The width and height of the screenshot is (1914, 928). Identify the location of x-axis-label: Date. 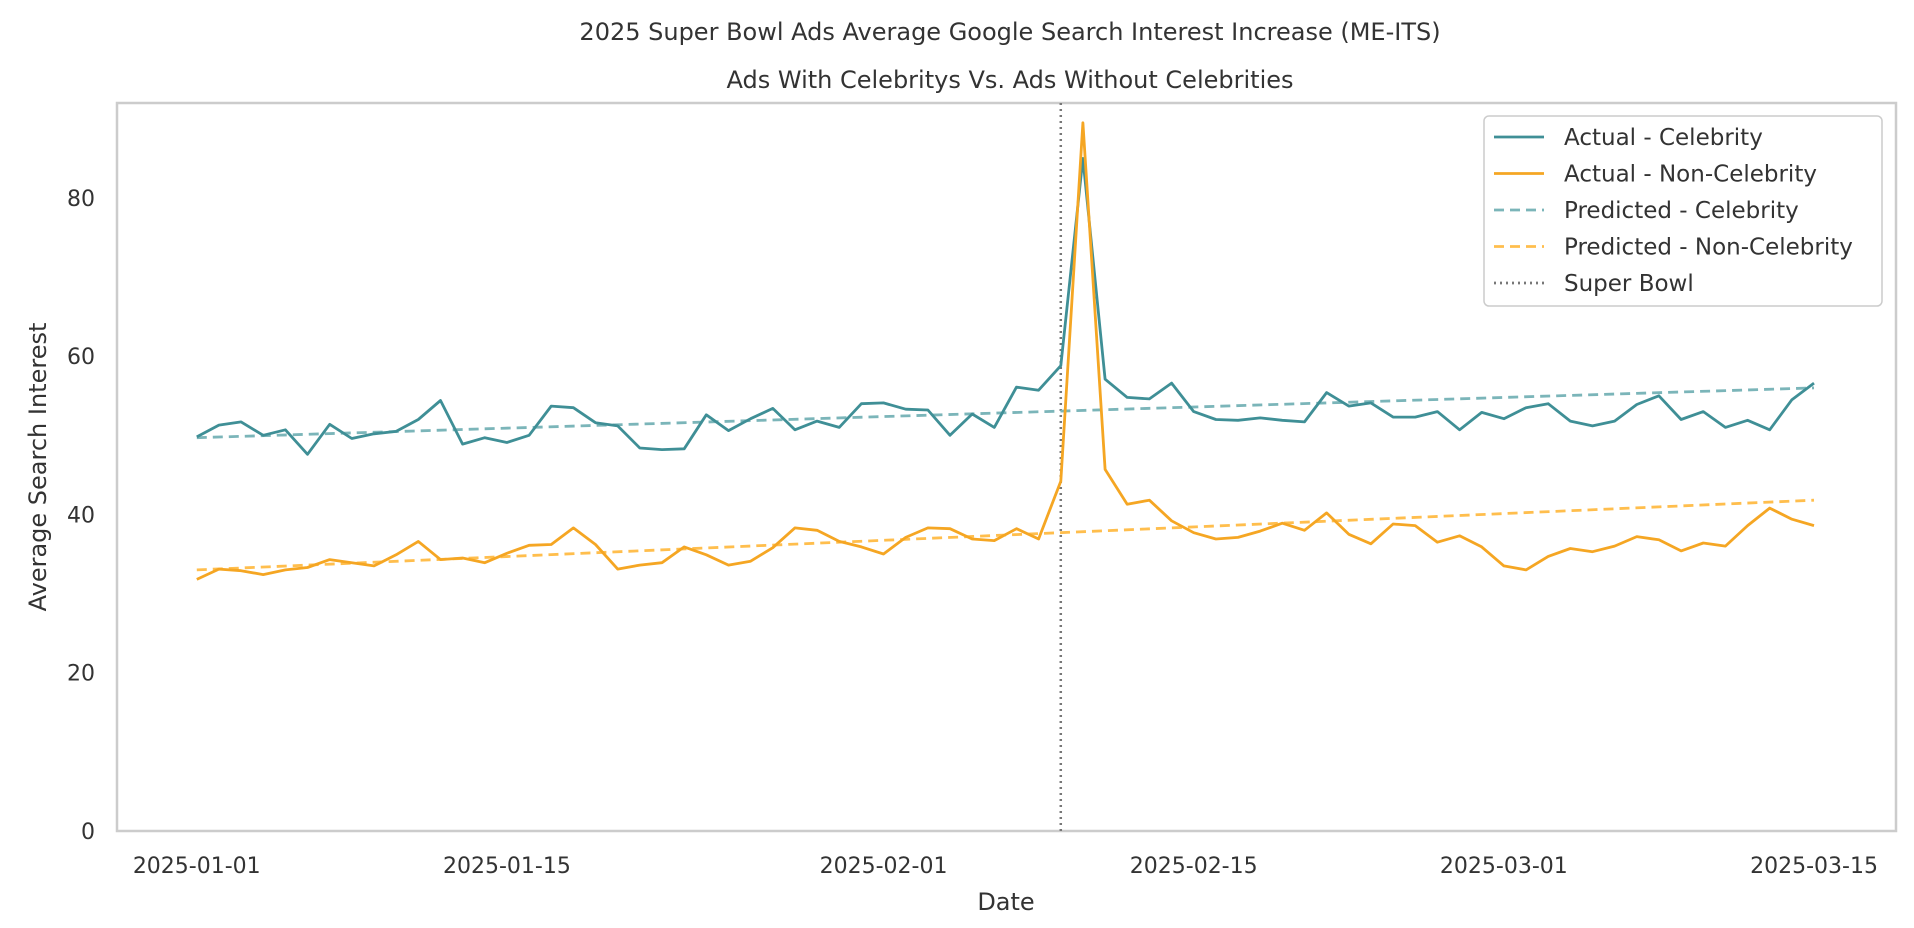
(1005, 902).